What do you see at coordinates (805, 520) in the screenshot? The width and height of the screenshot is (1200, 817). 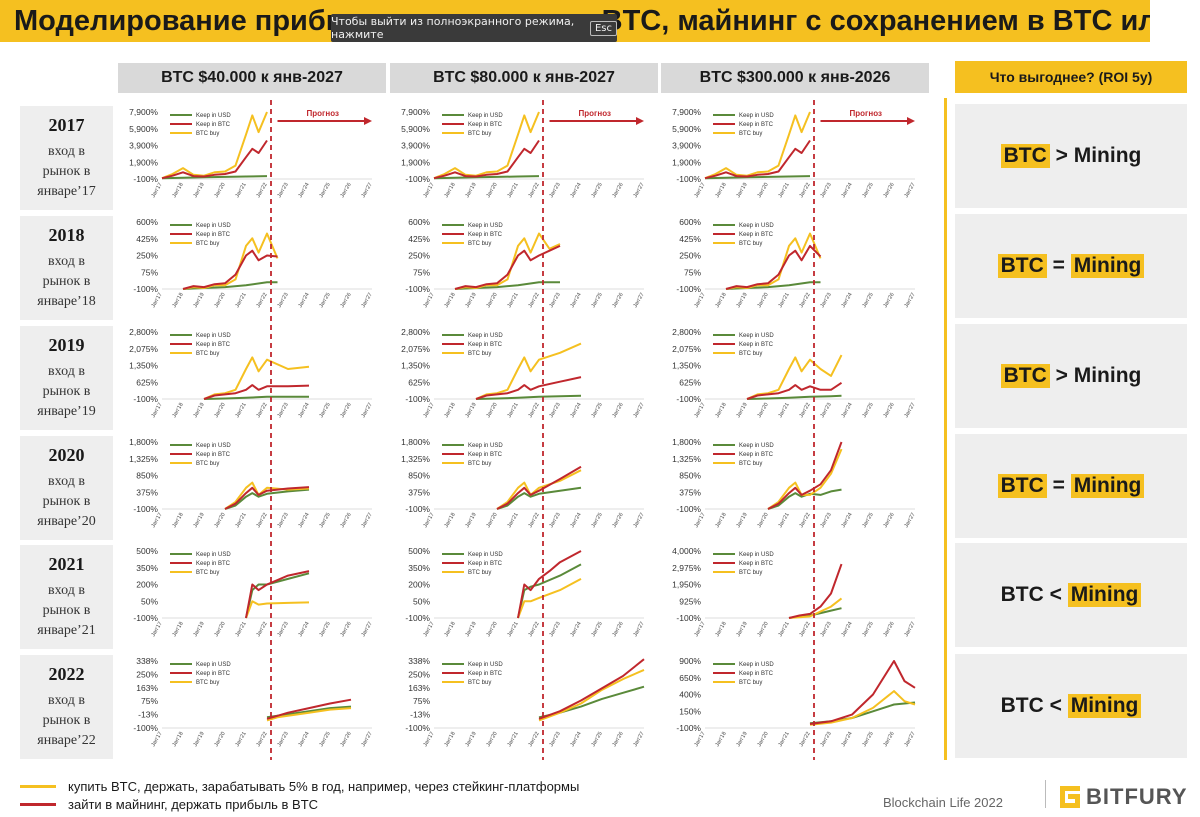 I see `x-tick-label: Jan'22` at bounding box center [805, 520].